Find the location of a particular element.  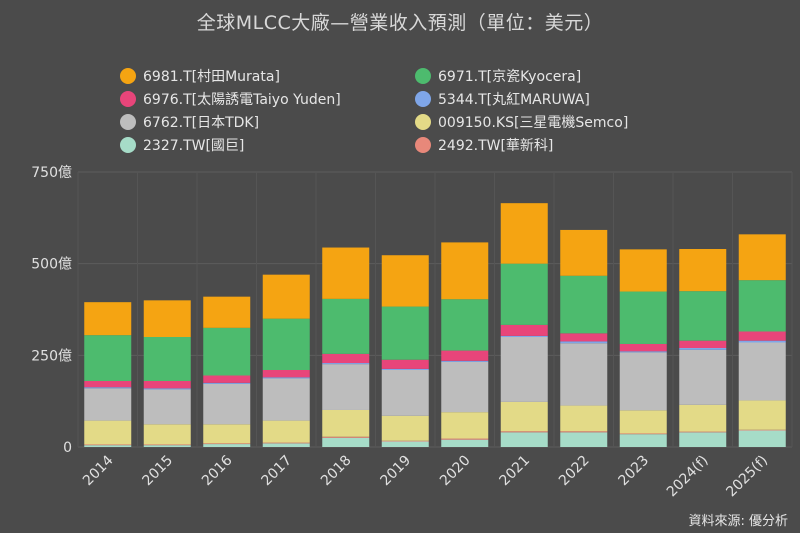

legend-item: 2327.TW[國巨] is located at coordinates (267, 145).